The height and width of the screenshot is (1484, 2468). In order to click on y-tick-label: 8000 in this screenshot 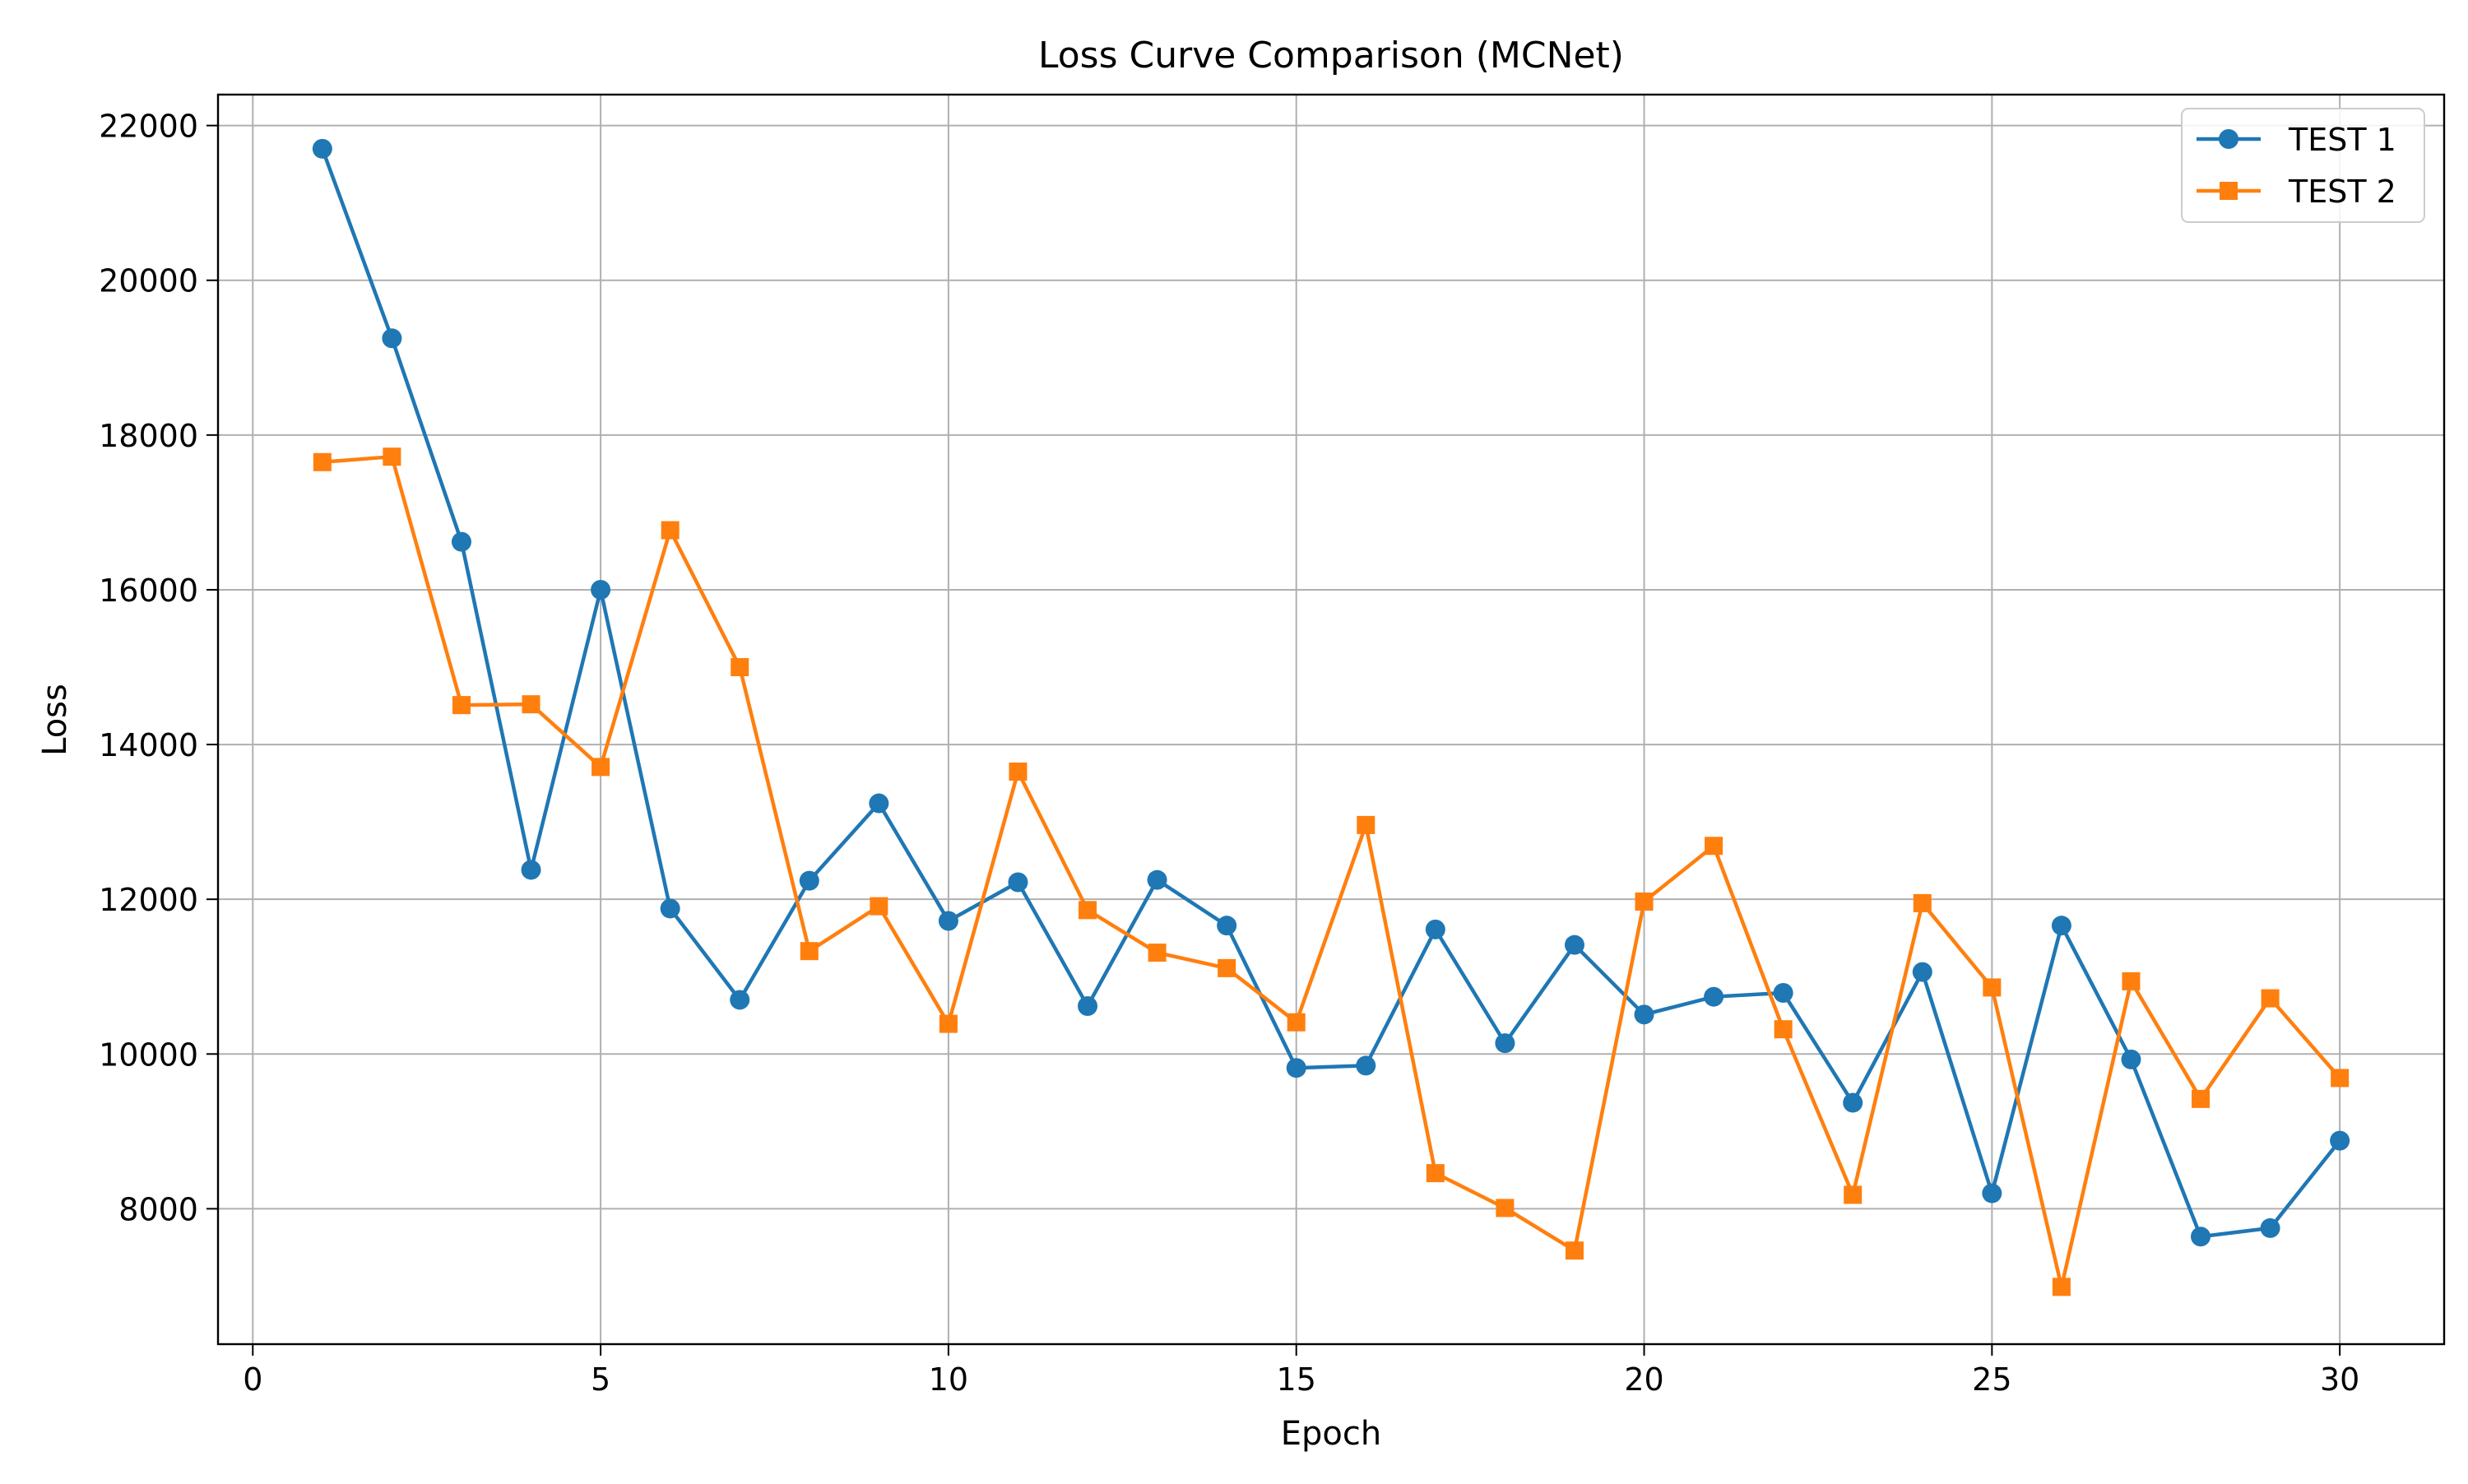, I will do `click(158, 1209)`.